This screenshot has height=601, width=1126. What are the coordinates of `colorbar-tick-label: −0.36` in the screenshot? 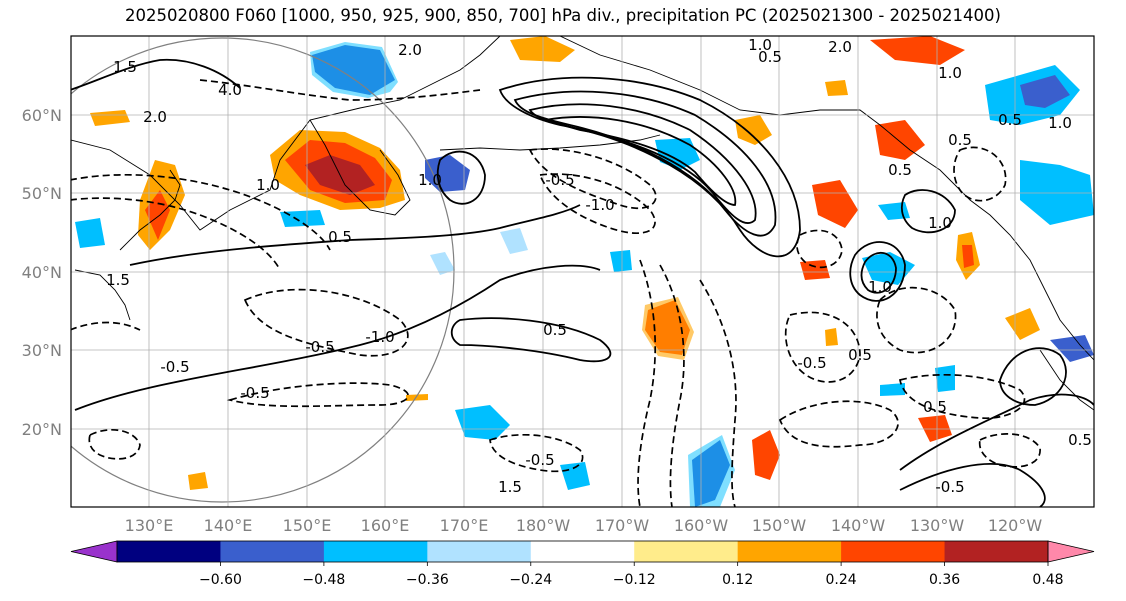 It's located at (427, 580).